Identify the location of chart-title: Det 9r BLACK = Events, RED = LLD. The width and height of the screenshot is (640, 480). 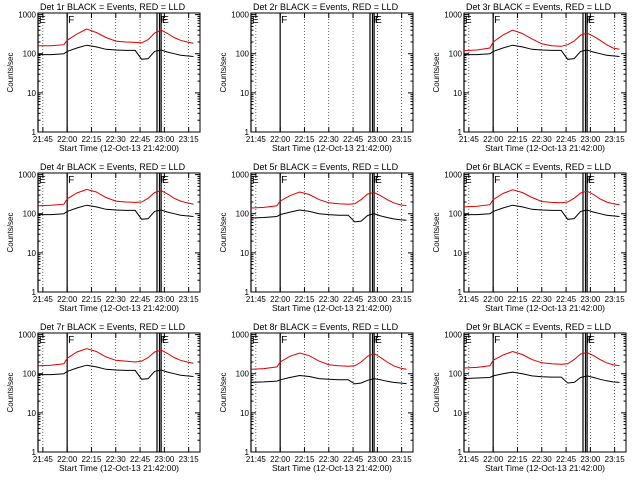
(539, 327).